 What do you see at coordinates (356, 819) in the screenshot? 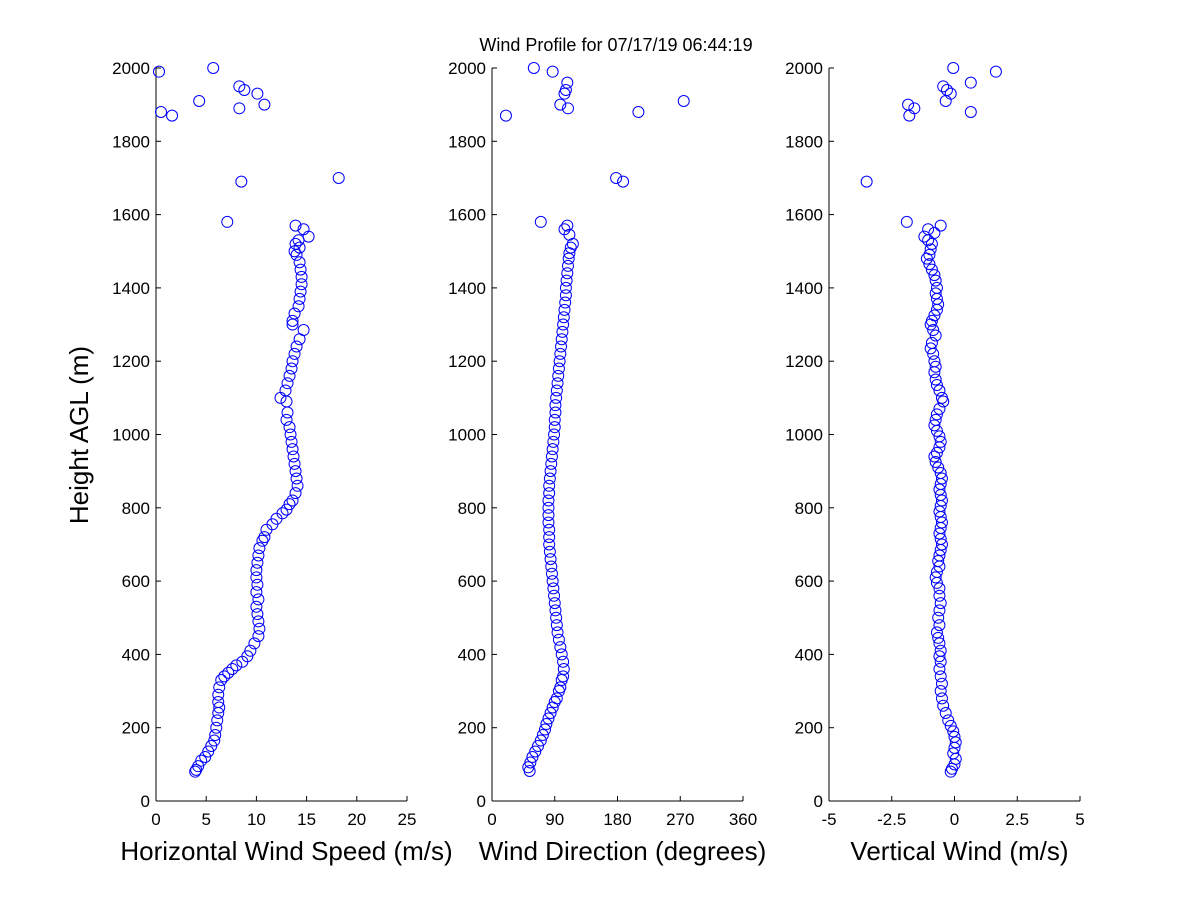
I see `x-tick-label: 20` at bounding box center [356, 819].